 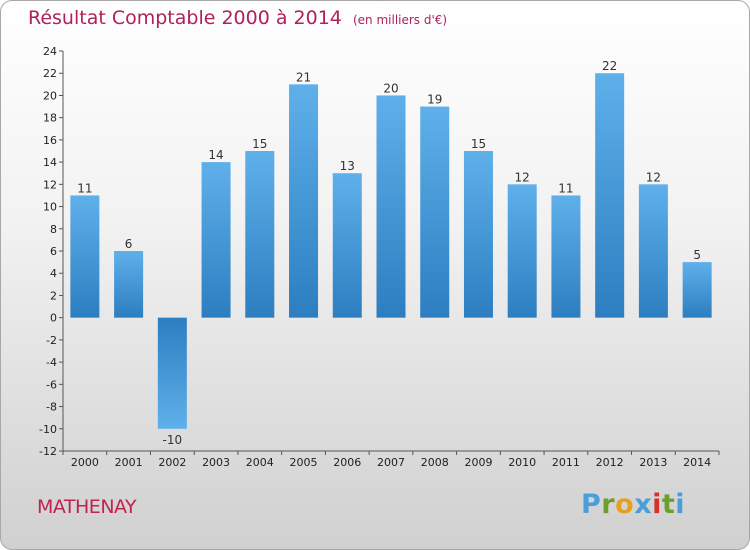 I want to click on x-tick-label: 2001, so click(x=129, y=462).